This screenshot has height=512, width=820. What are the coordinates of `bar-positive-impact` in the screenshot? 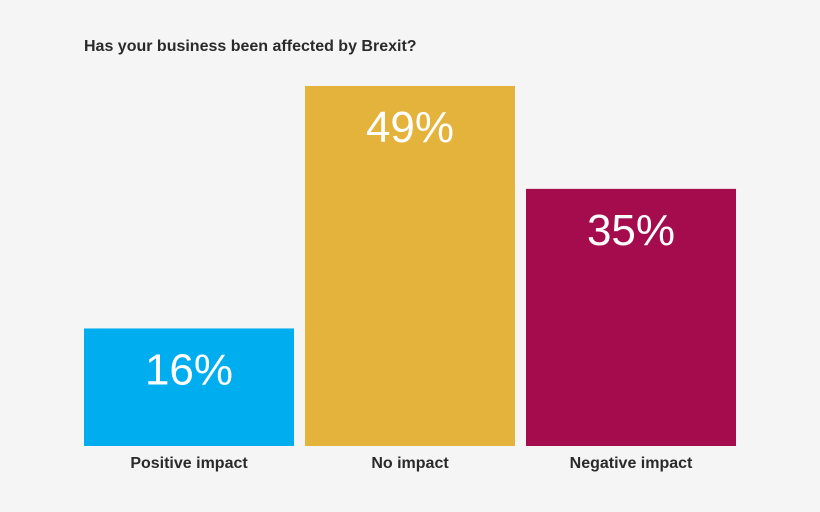 It's located at (189, 387).